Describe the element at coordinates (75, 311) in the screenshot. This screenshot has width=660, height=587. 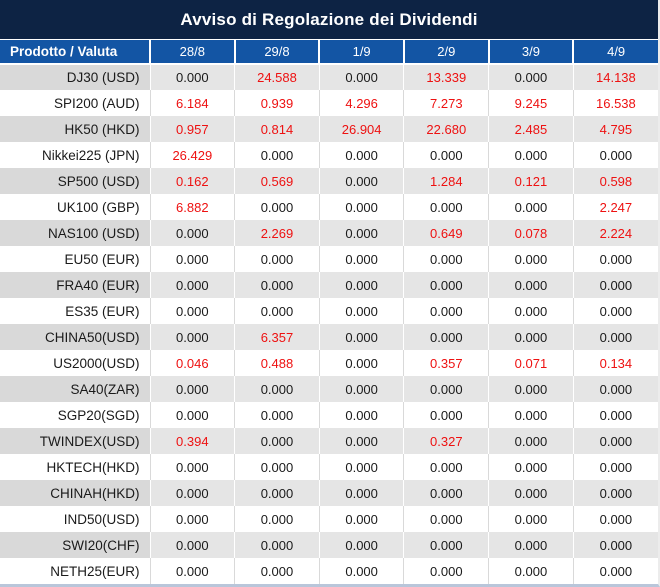
I see `product-cell: ES35 (EUR)` at that location.